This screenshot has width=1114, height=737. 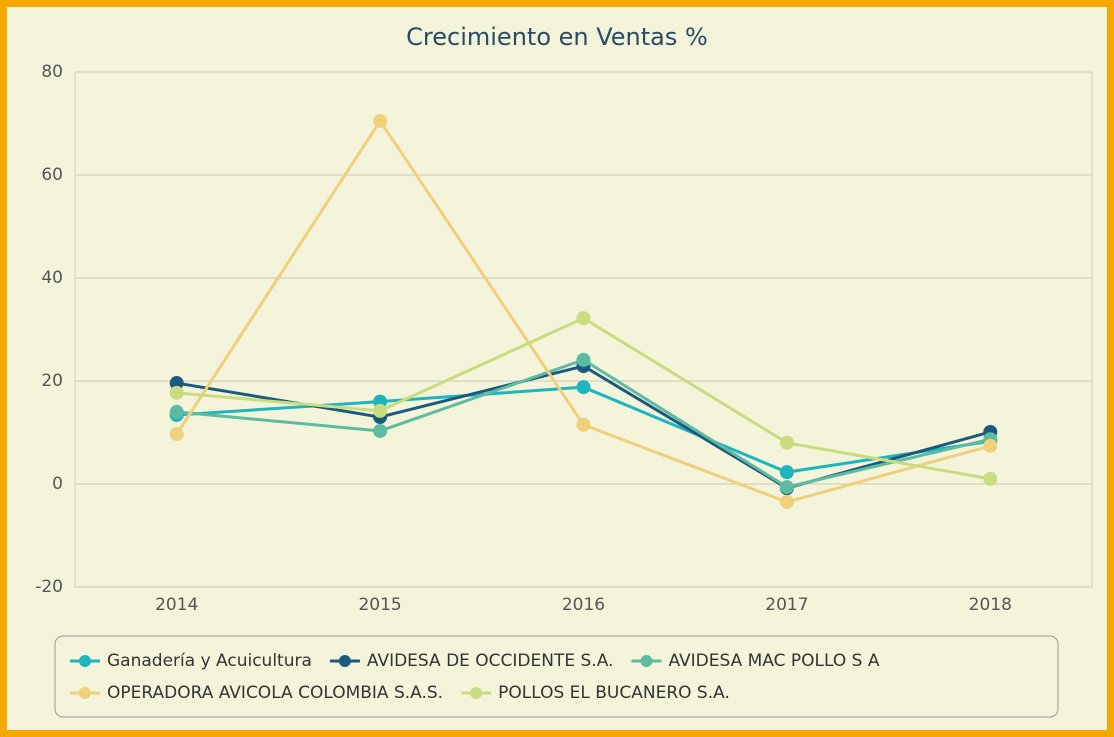 I want to click on y-tick-label: 20, so click(x=52, y=381).